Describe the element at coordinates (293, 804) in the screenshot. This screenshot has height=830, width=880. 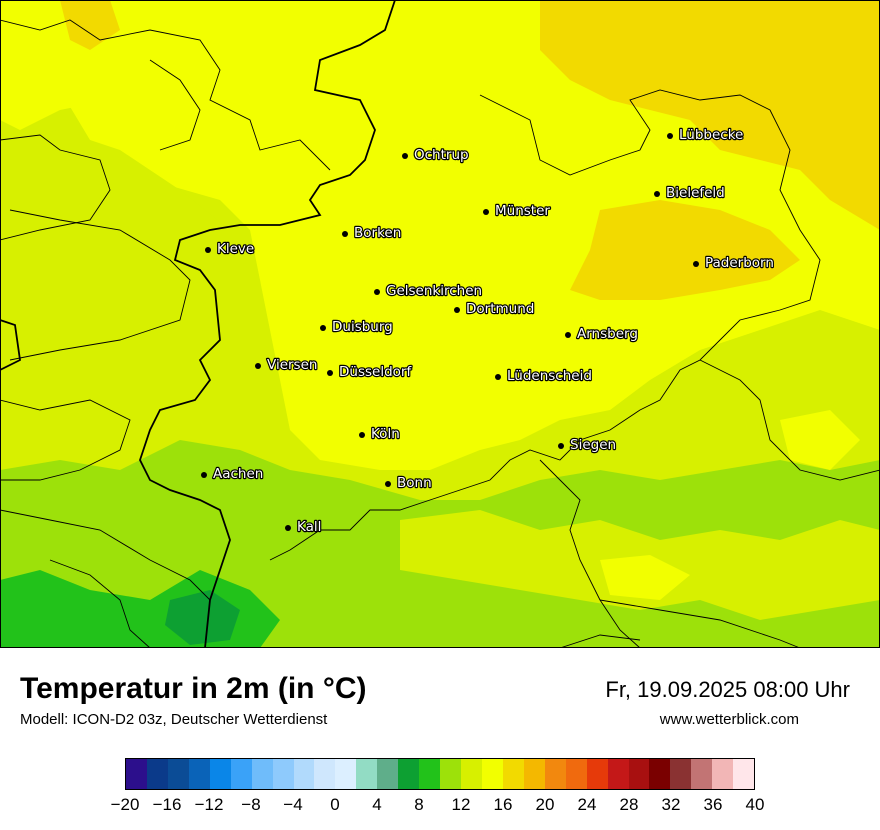
I see `legend-tick-label: −4` at that location.